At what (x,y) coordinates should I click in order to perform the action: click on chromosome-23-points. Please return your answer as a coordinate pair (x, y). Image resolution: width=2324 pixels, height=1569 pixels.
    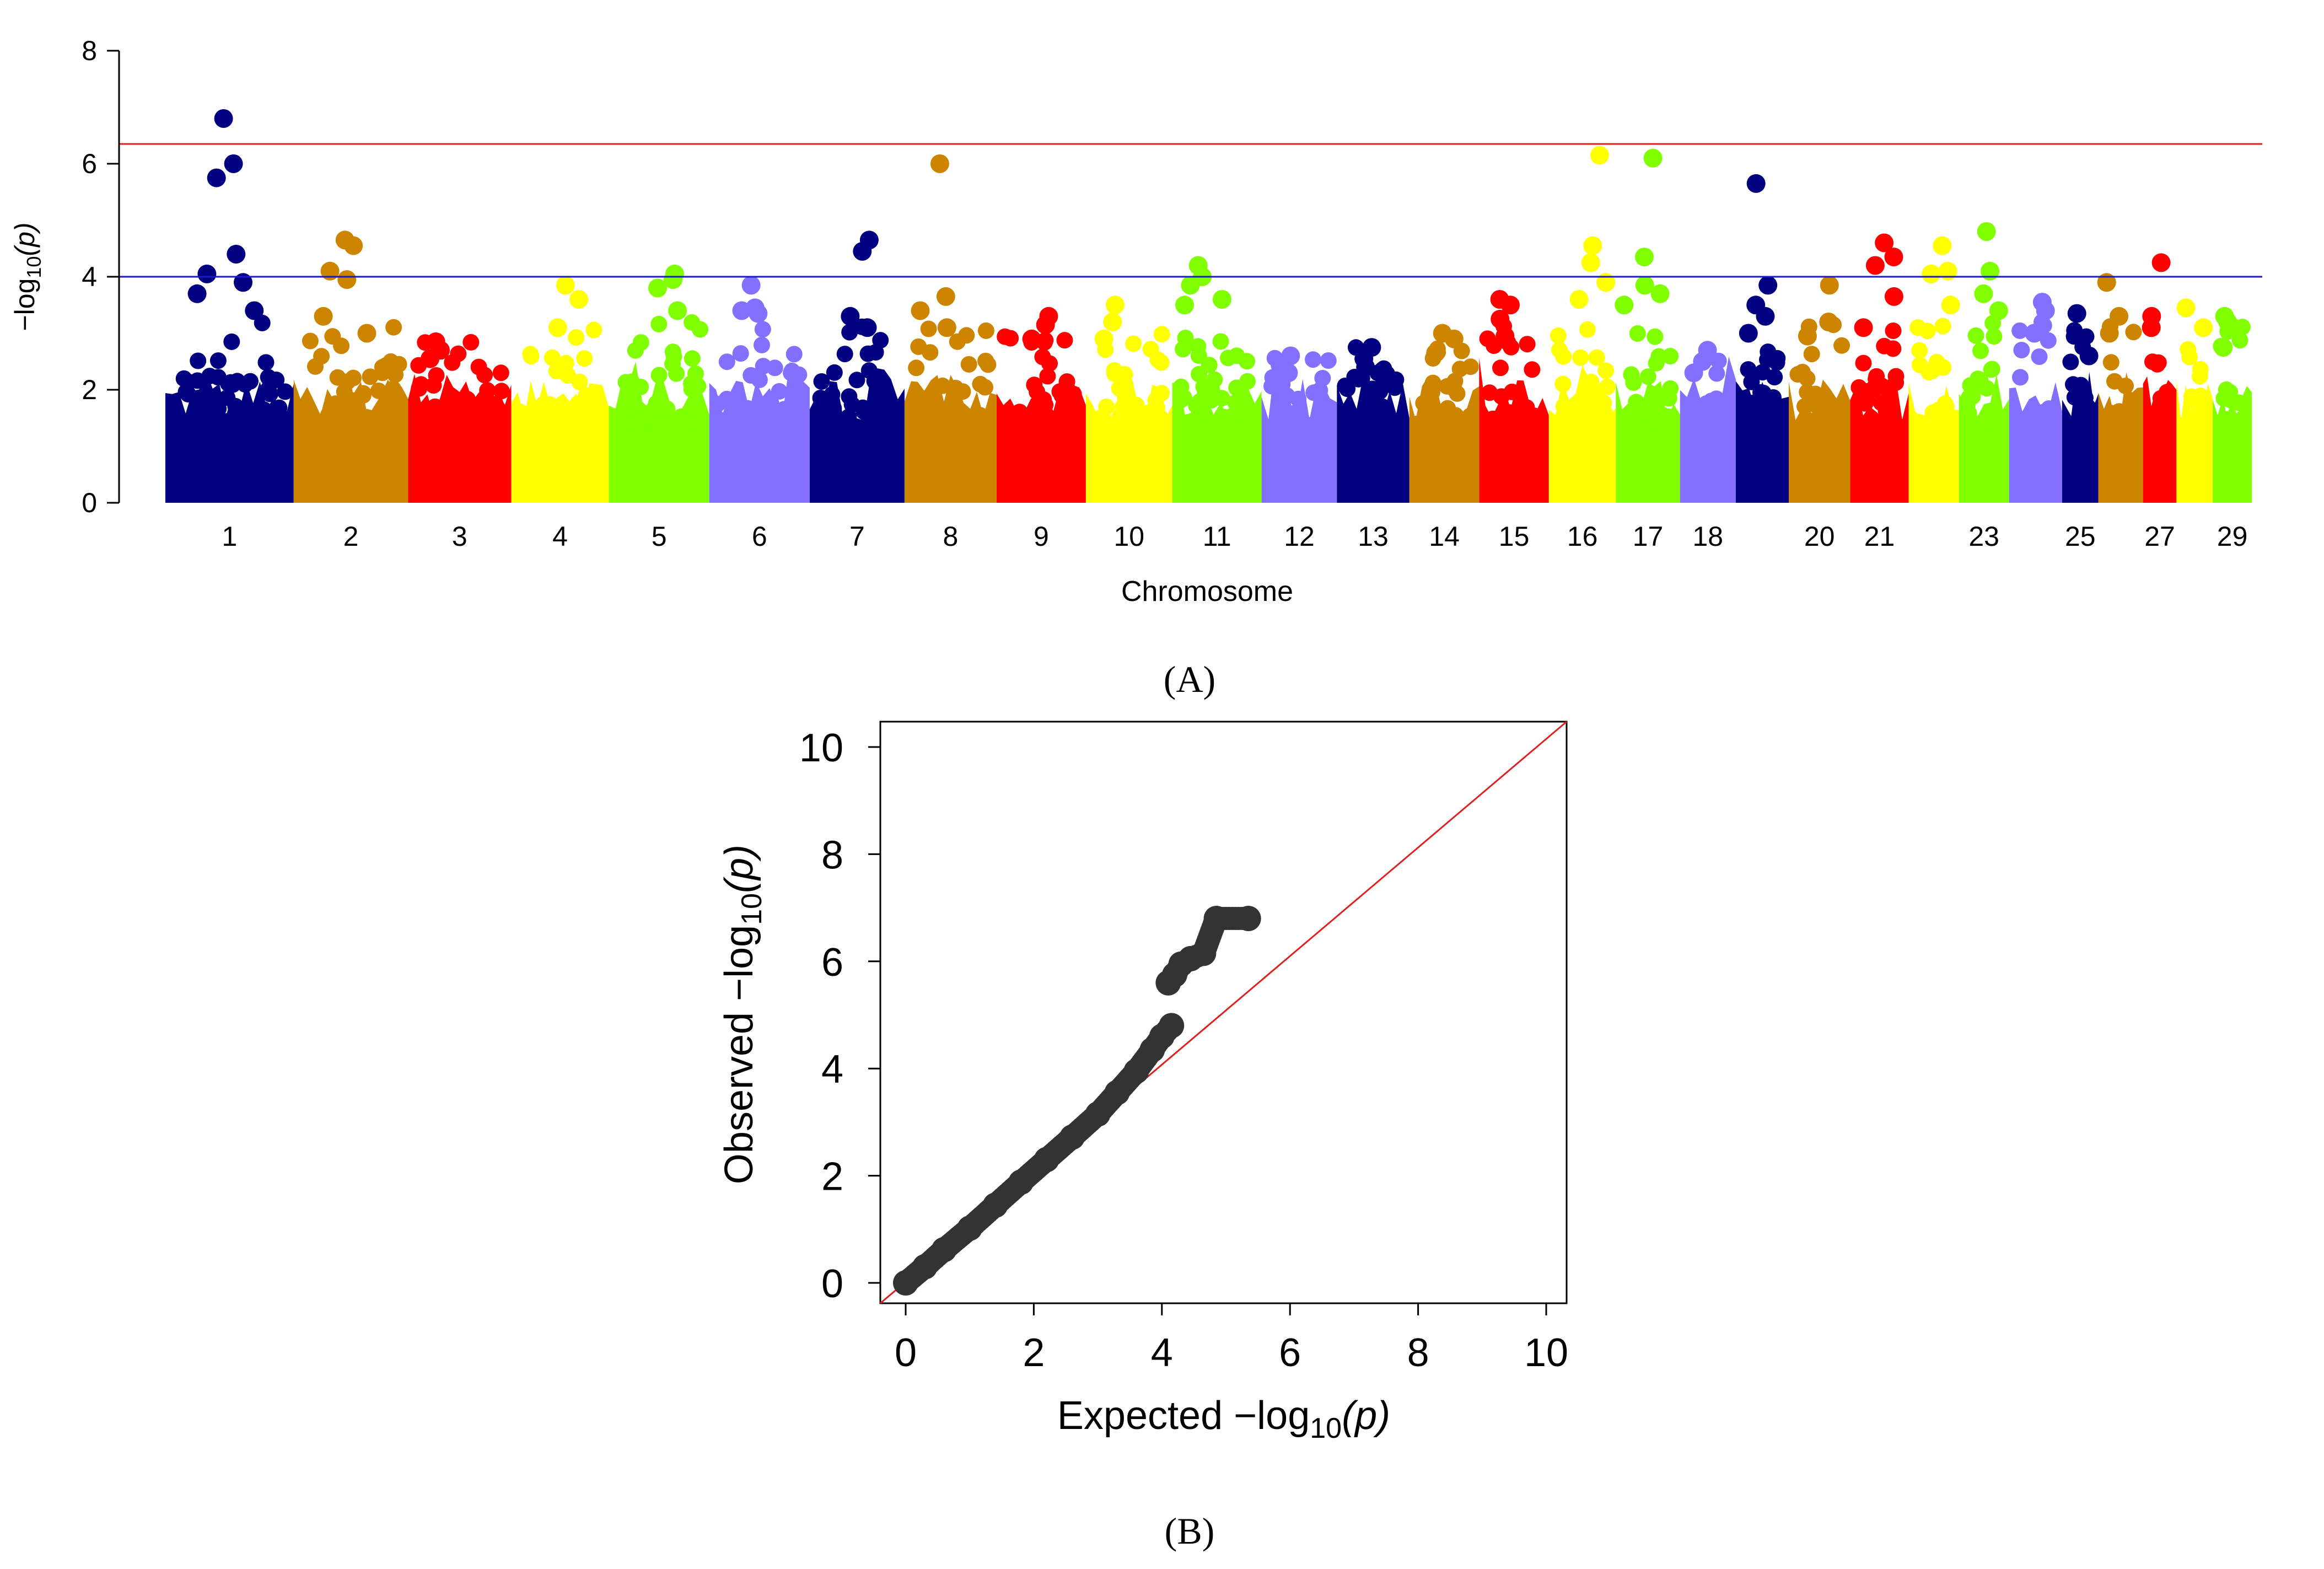
    Looking at the image, I should click on (1984, 363).